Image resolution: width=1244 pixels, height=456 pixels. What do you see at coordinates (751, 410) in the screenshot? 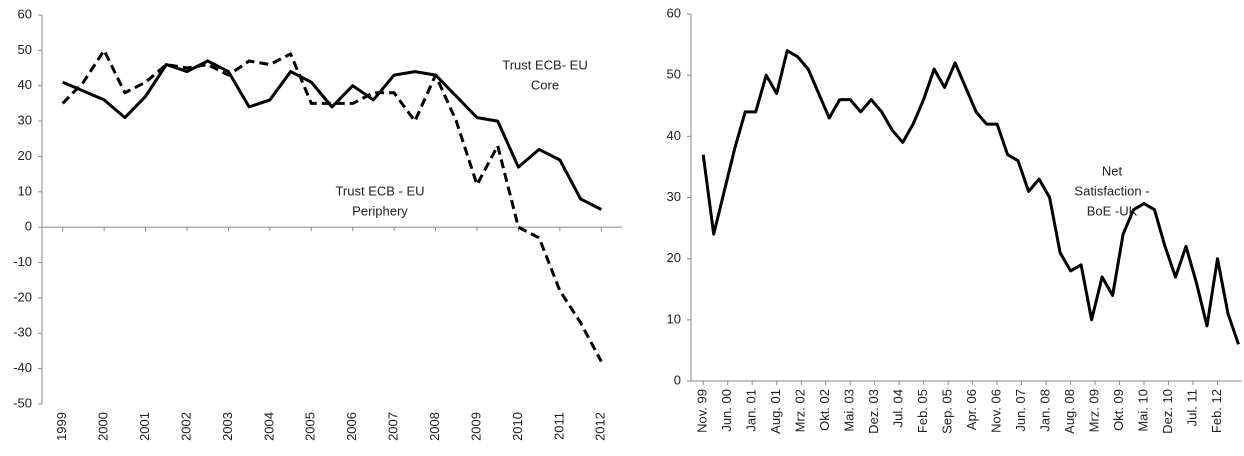
I see `x-tick-label: Jan. 01` at bounding box center [751, 410].